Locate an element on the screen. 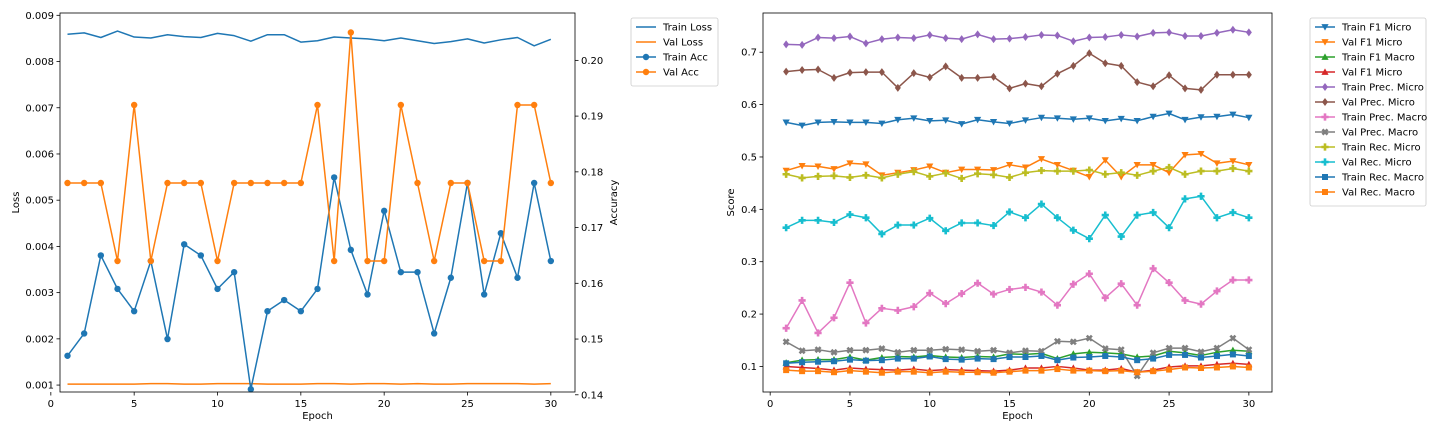  y-tick-label: 0.006 is located at coordinates (39, 154).